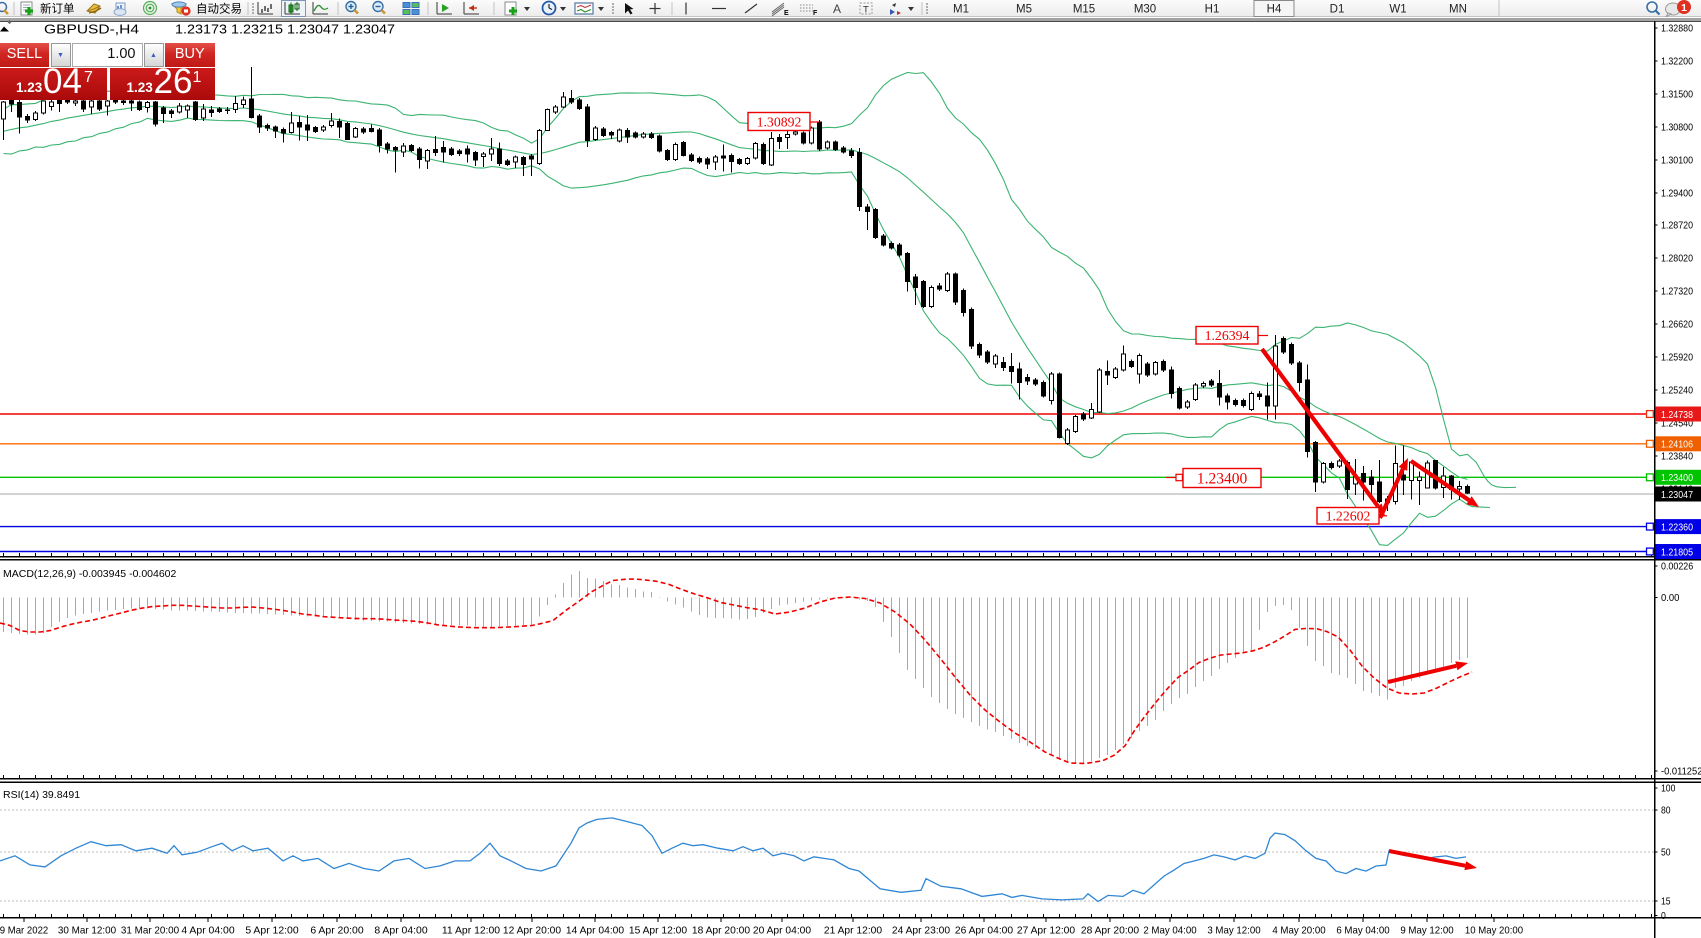  I want to click on svg-text: 50, so click(1666, 853).